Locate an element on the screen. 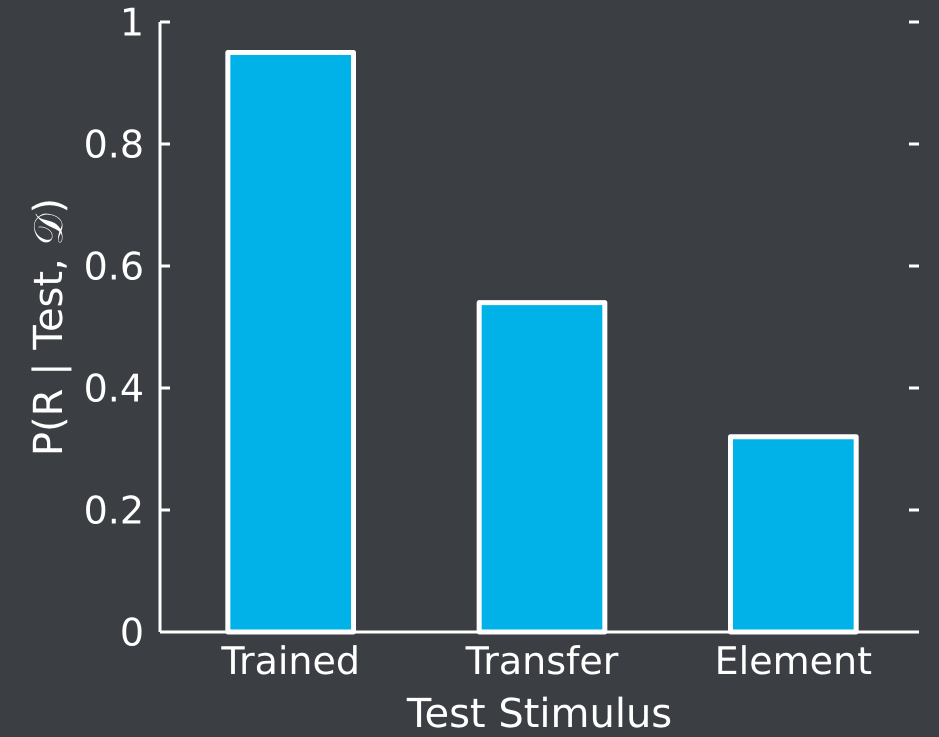  y-tick-label: 0 is located at coordinates (132, 632).